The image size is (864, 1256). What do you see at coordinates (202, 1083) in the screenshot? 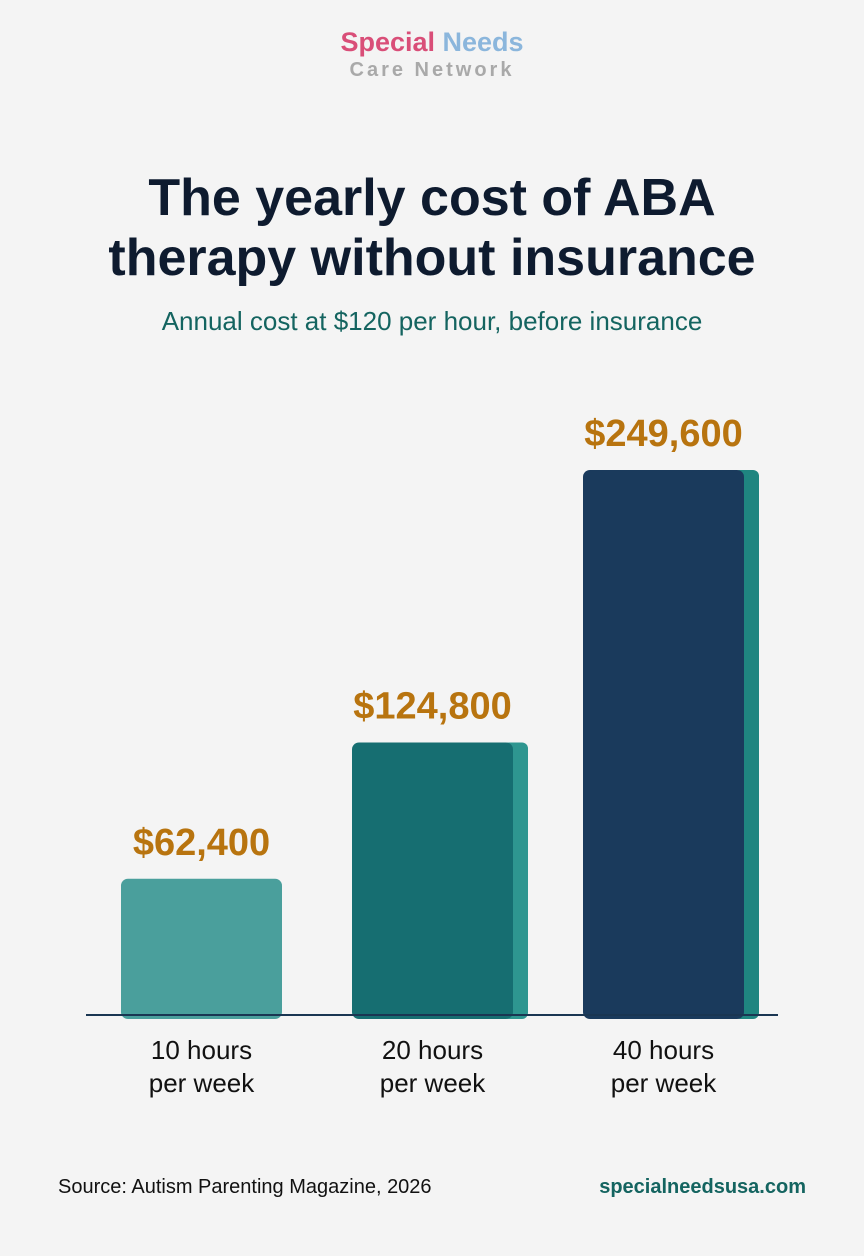
I see `category-label-1-line-2: per week` at bounding box center [202, 1083].